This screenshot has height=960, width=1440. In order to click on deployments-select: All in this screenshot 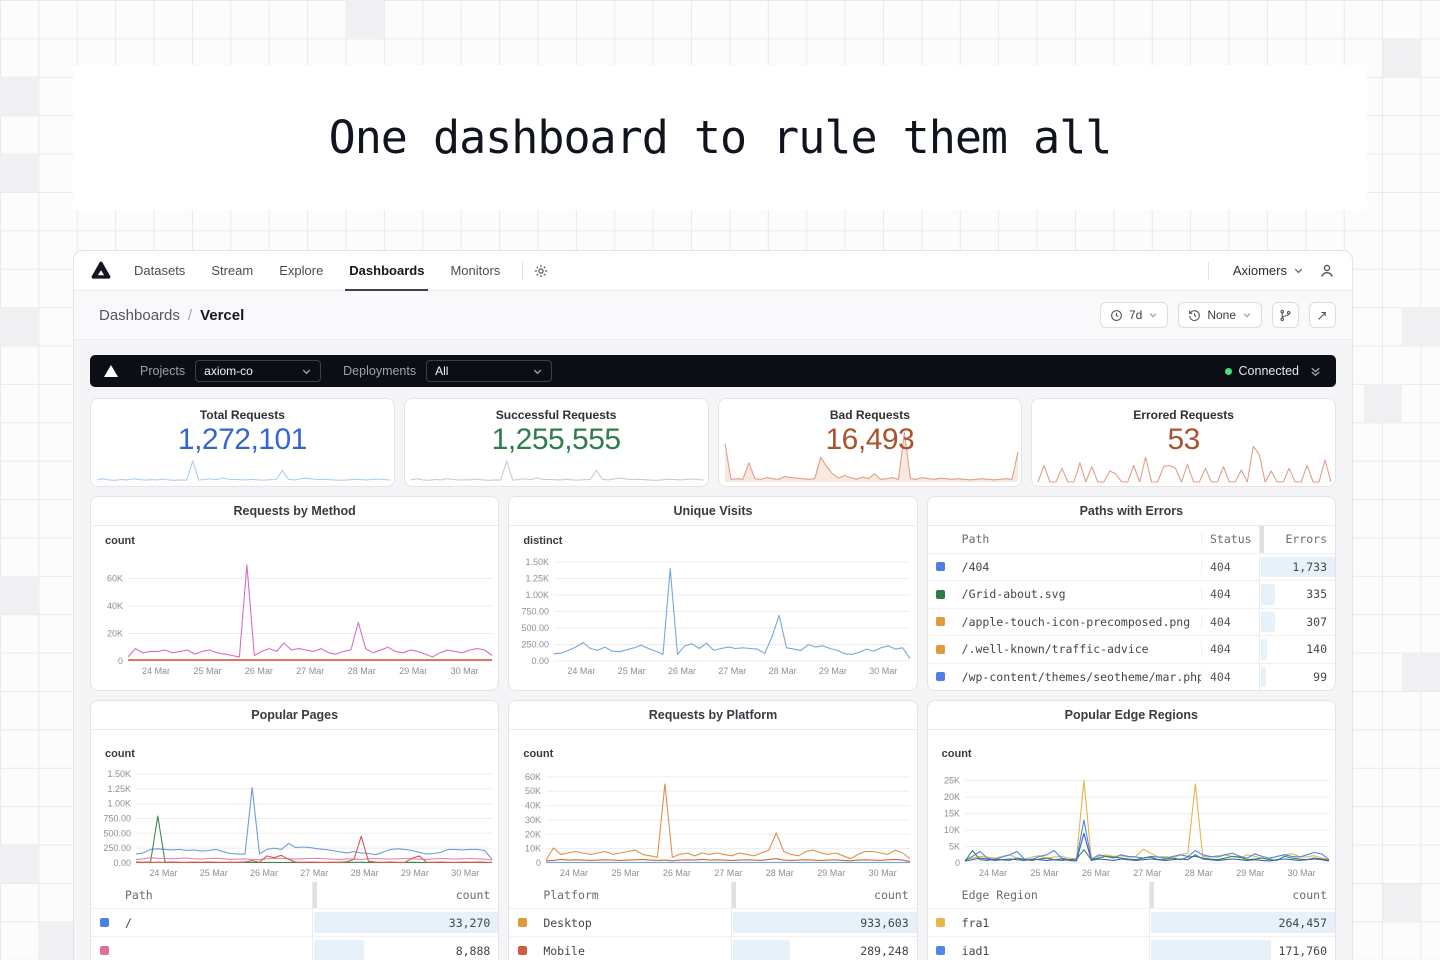, I will do `click(489, 371)`.